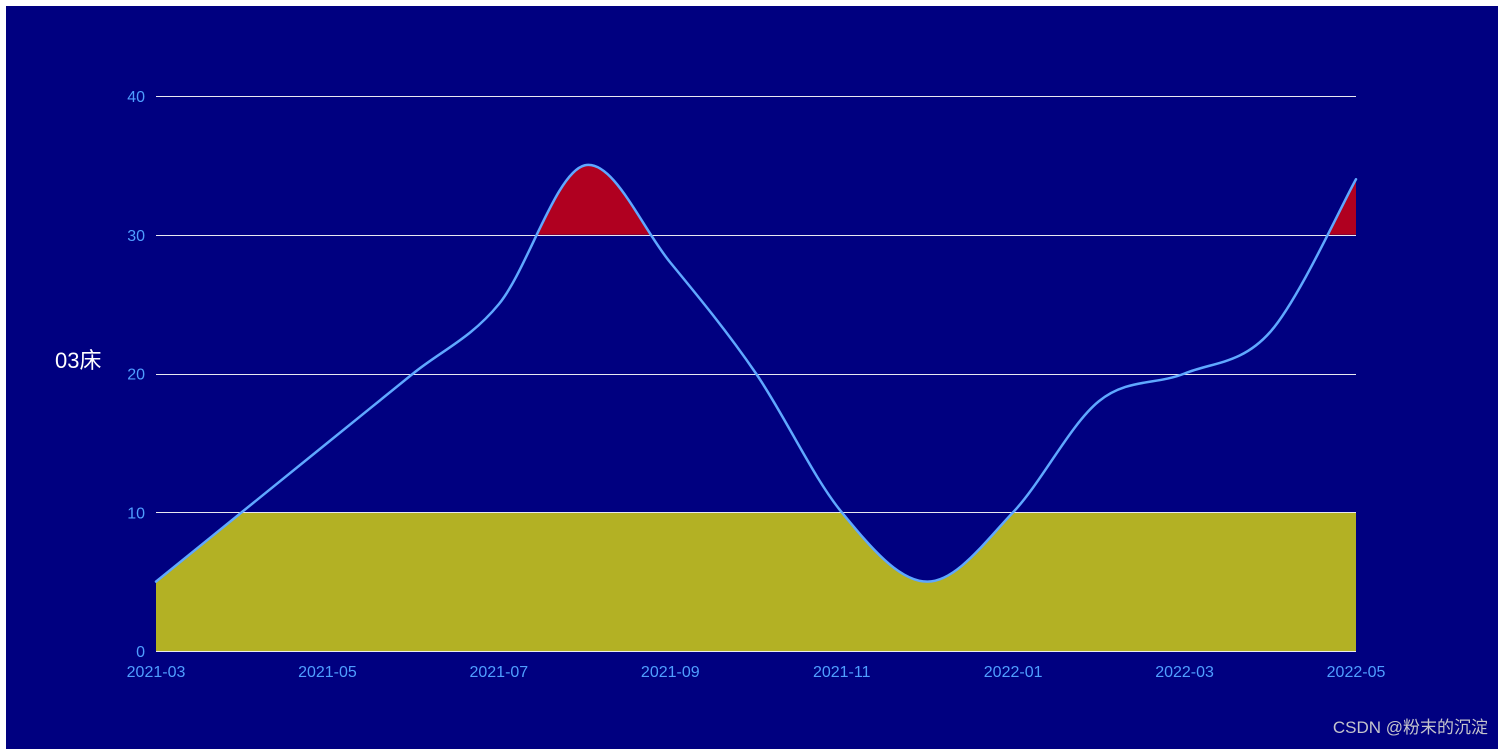 The width and height of the screenshot is (1504, 749). Describe the element at coordinates (136, 375) in the screenshot. I see `y-tick-label: 20` at that location.